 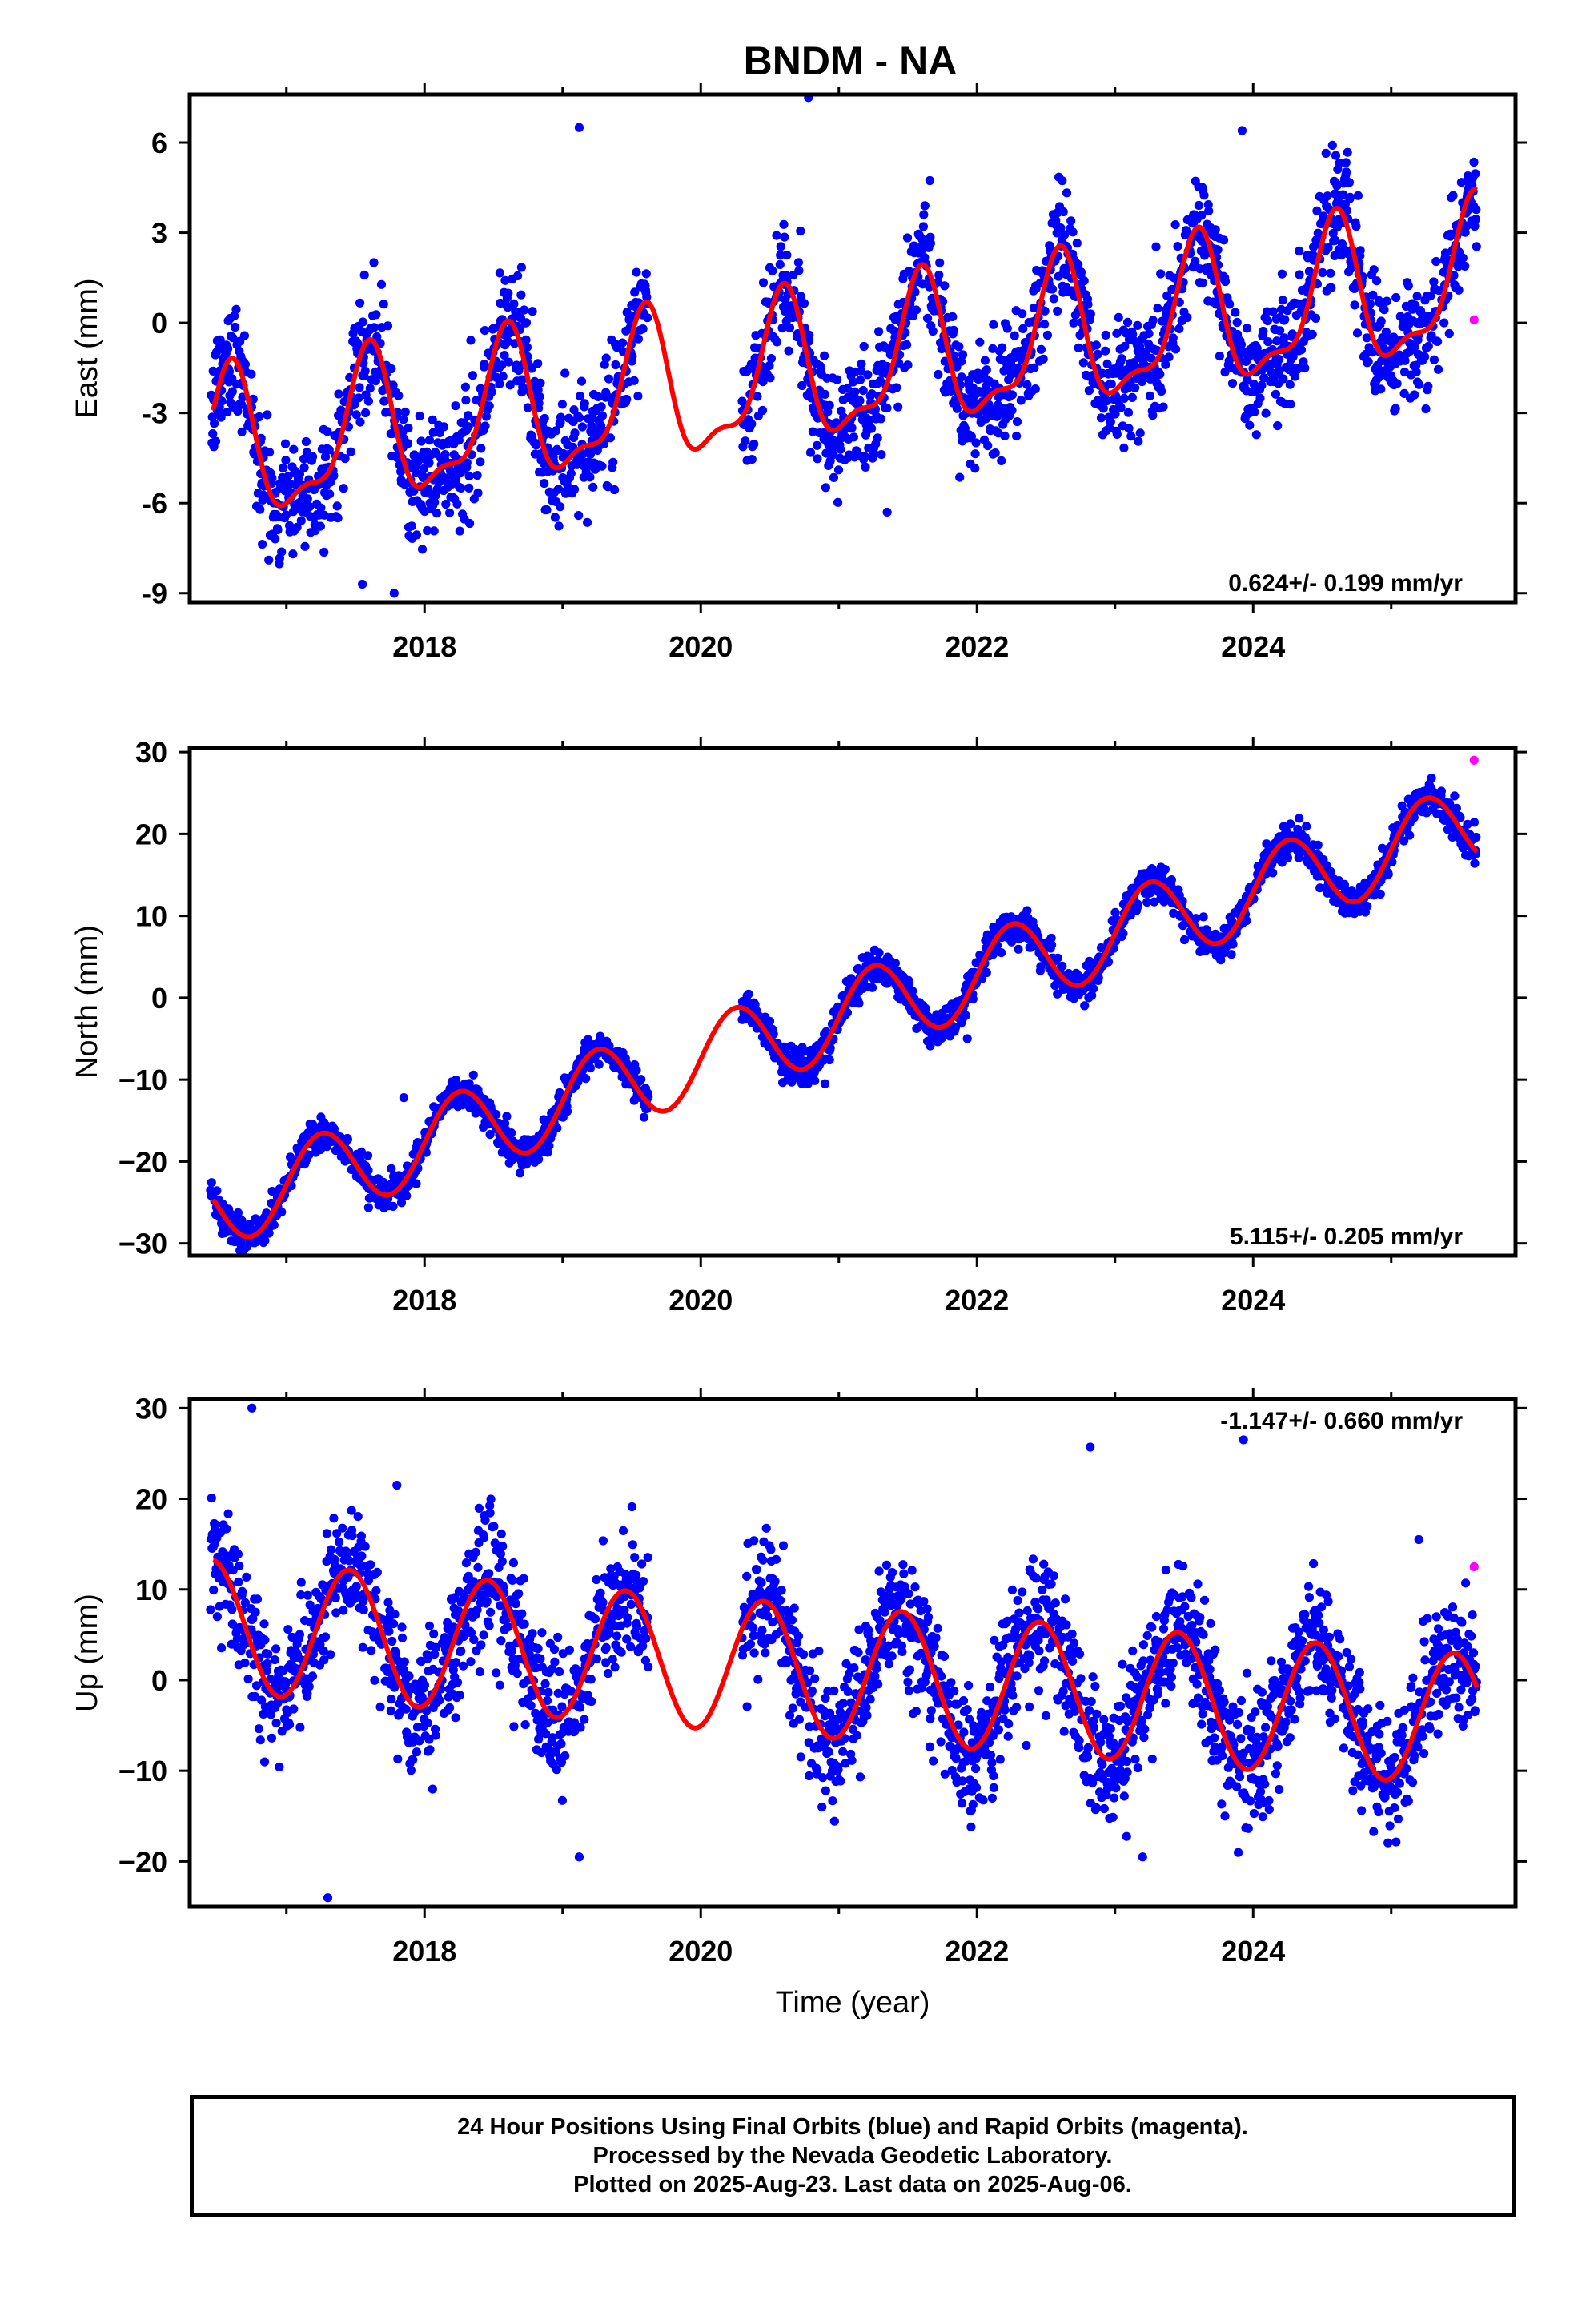 What do you see at coordinates (142, 1244) in the screenshot?
I see `y-tick-label: −30` at bounding box center [142, 1244].